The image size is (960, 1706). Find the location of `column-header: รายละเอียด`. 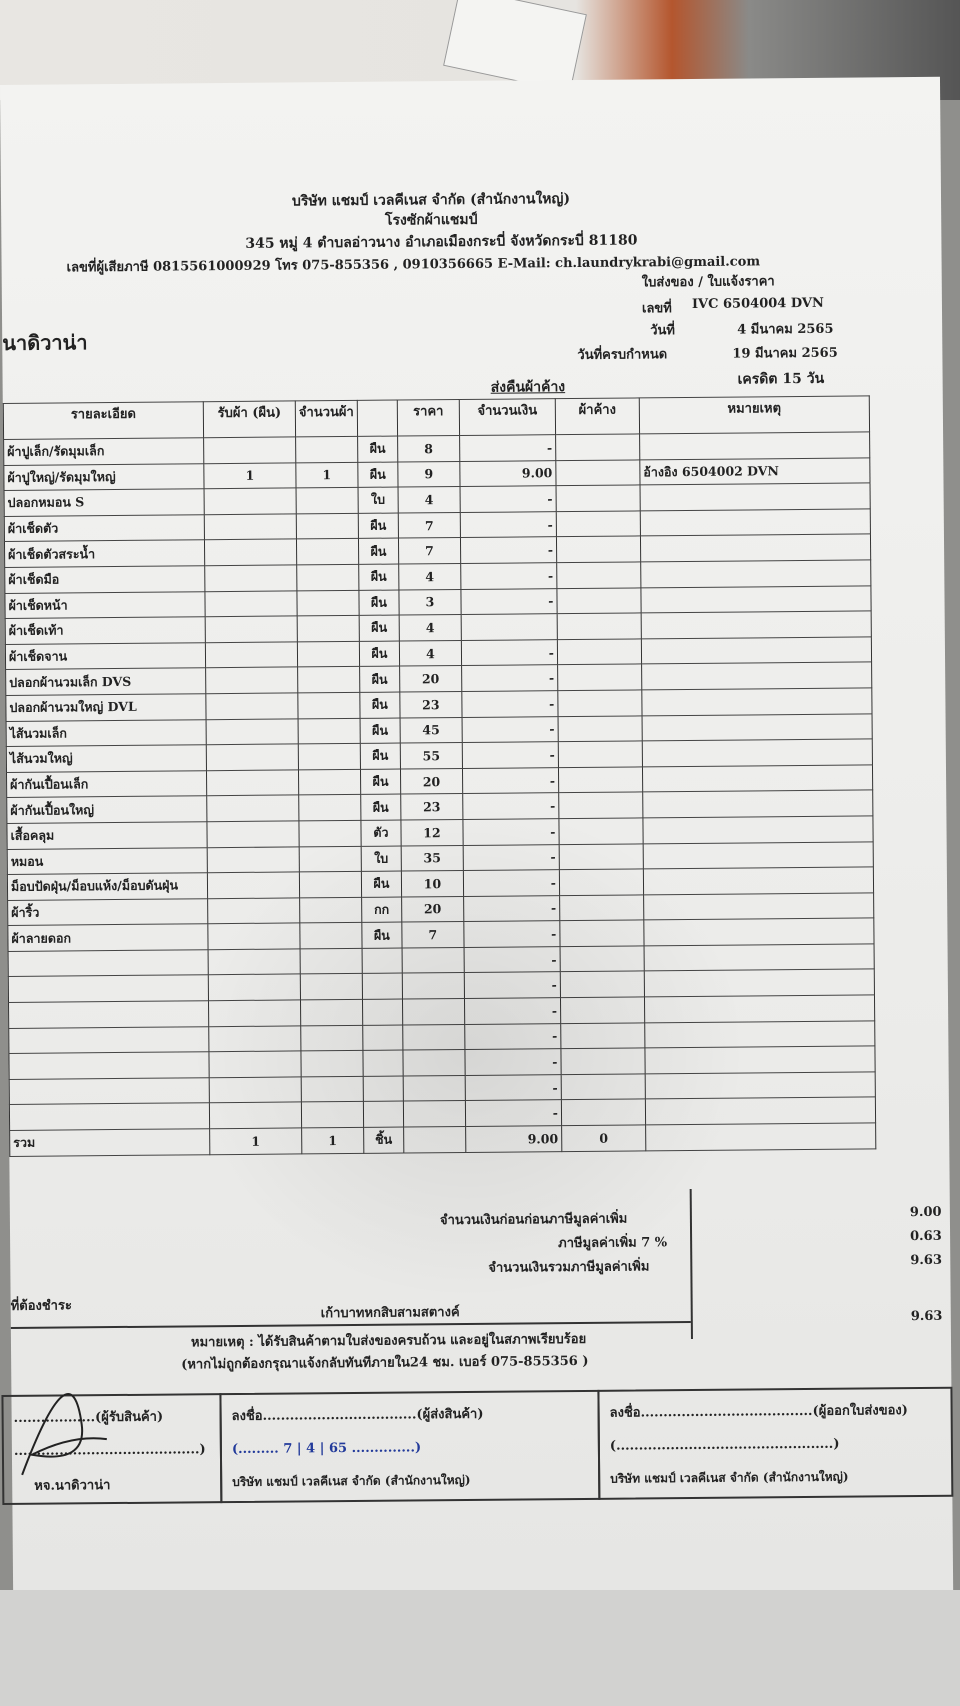

column-header: รายละเอียด is located at coordinates (103, 420).